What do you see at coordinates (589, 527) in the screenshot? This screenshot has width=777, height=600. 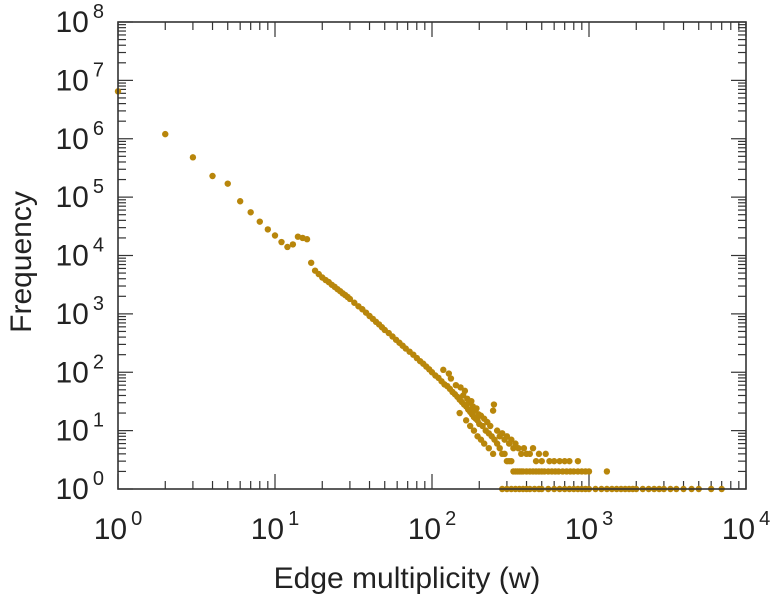 I see `x-tick-label: 10 3` at bounding box center [589, 527].